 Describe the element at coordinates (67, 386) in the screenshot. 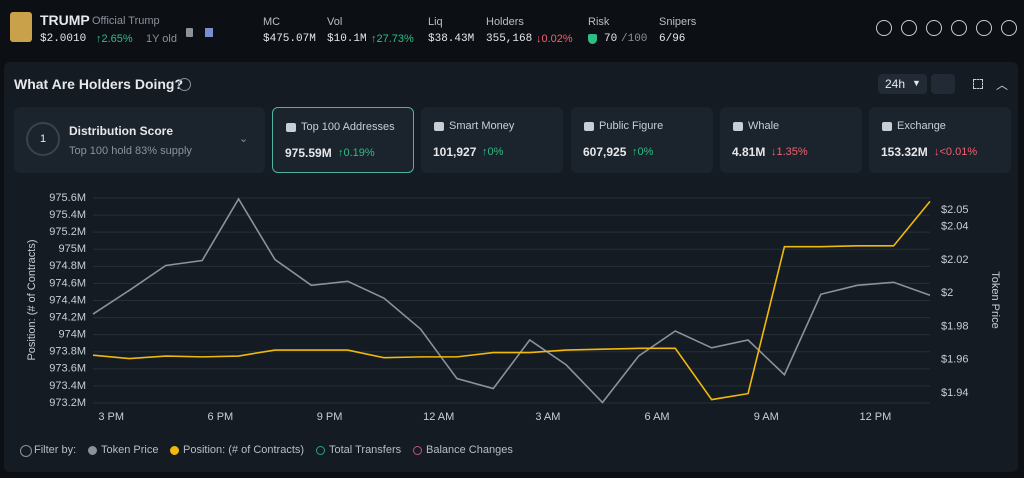

I see `y-tick-label: 973.4M` at that location.